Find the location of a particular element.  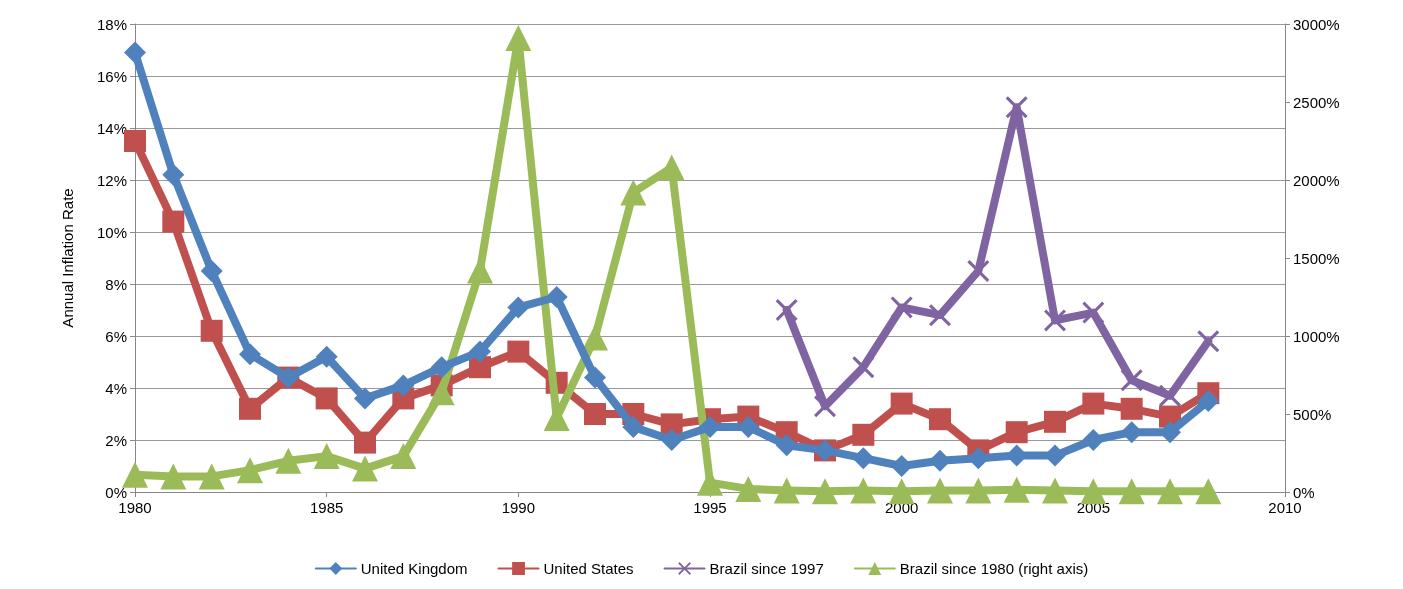

legend-label: Brazil since 1980 (right axis) is located at coordinates (994, 568).